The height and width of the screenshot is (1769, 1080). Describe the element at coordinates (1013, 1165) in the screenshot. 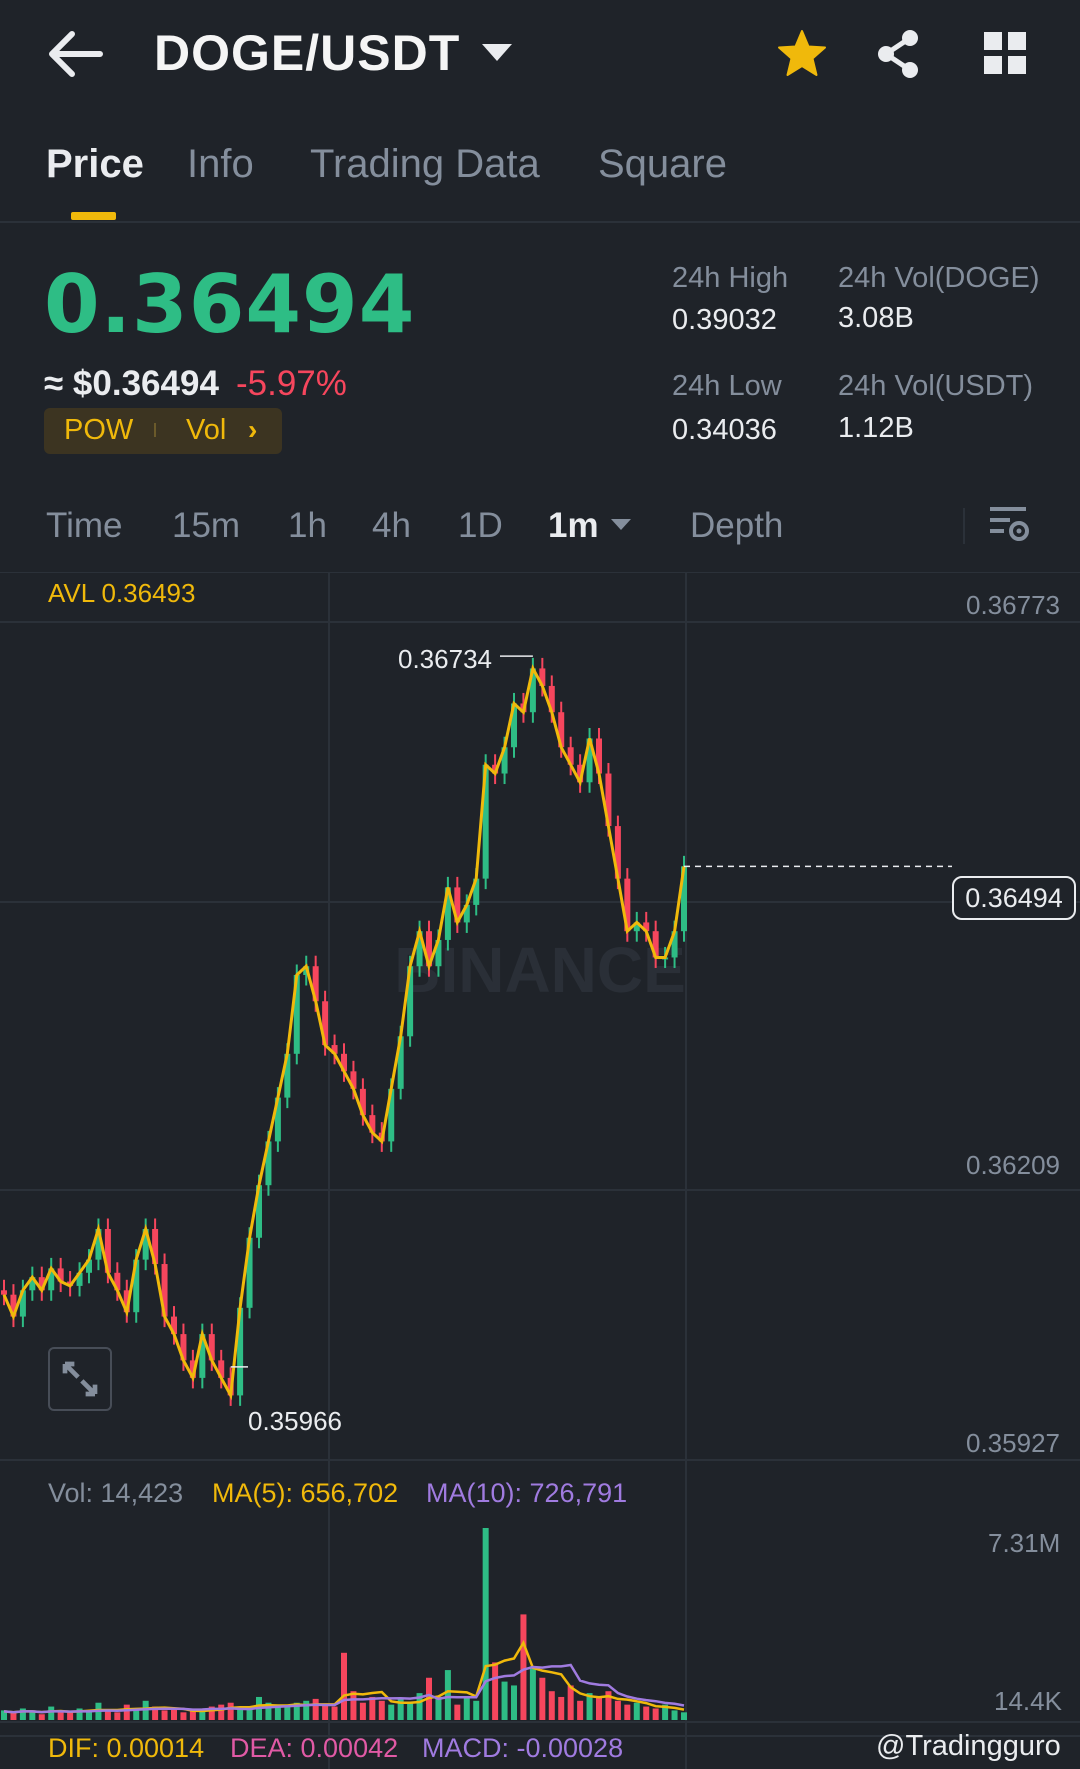

I see `axis-label-mid: 0.36209` at that location.